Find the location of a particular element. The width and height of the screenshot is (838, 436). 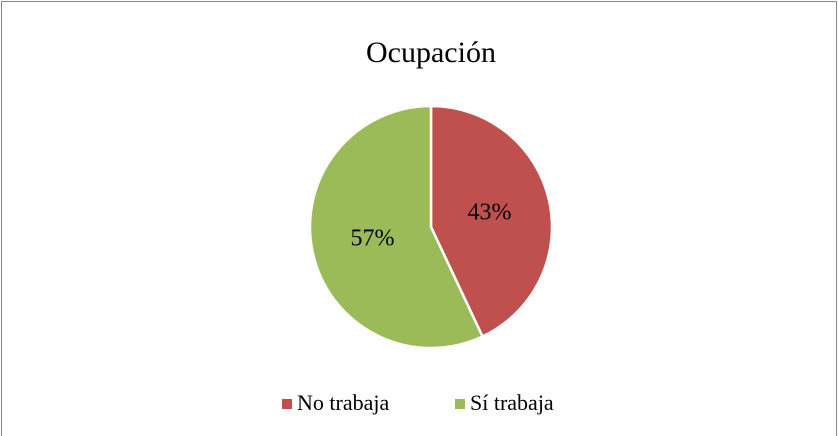

legend-label: No trabaja is located at coordinates (343, 402).